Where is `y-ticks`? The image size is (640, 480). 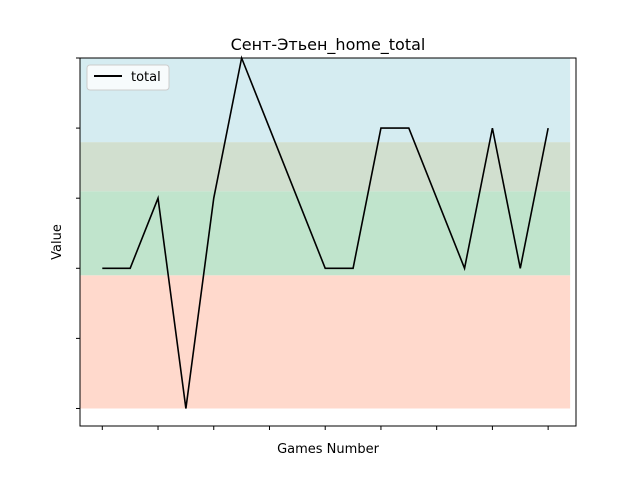
y-ticks is located at coordinates (78, 233).